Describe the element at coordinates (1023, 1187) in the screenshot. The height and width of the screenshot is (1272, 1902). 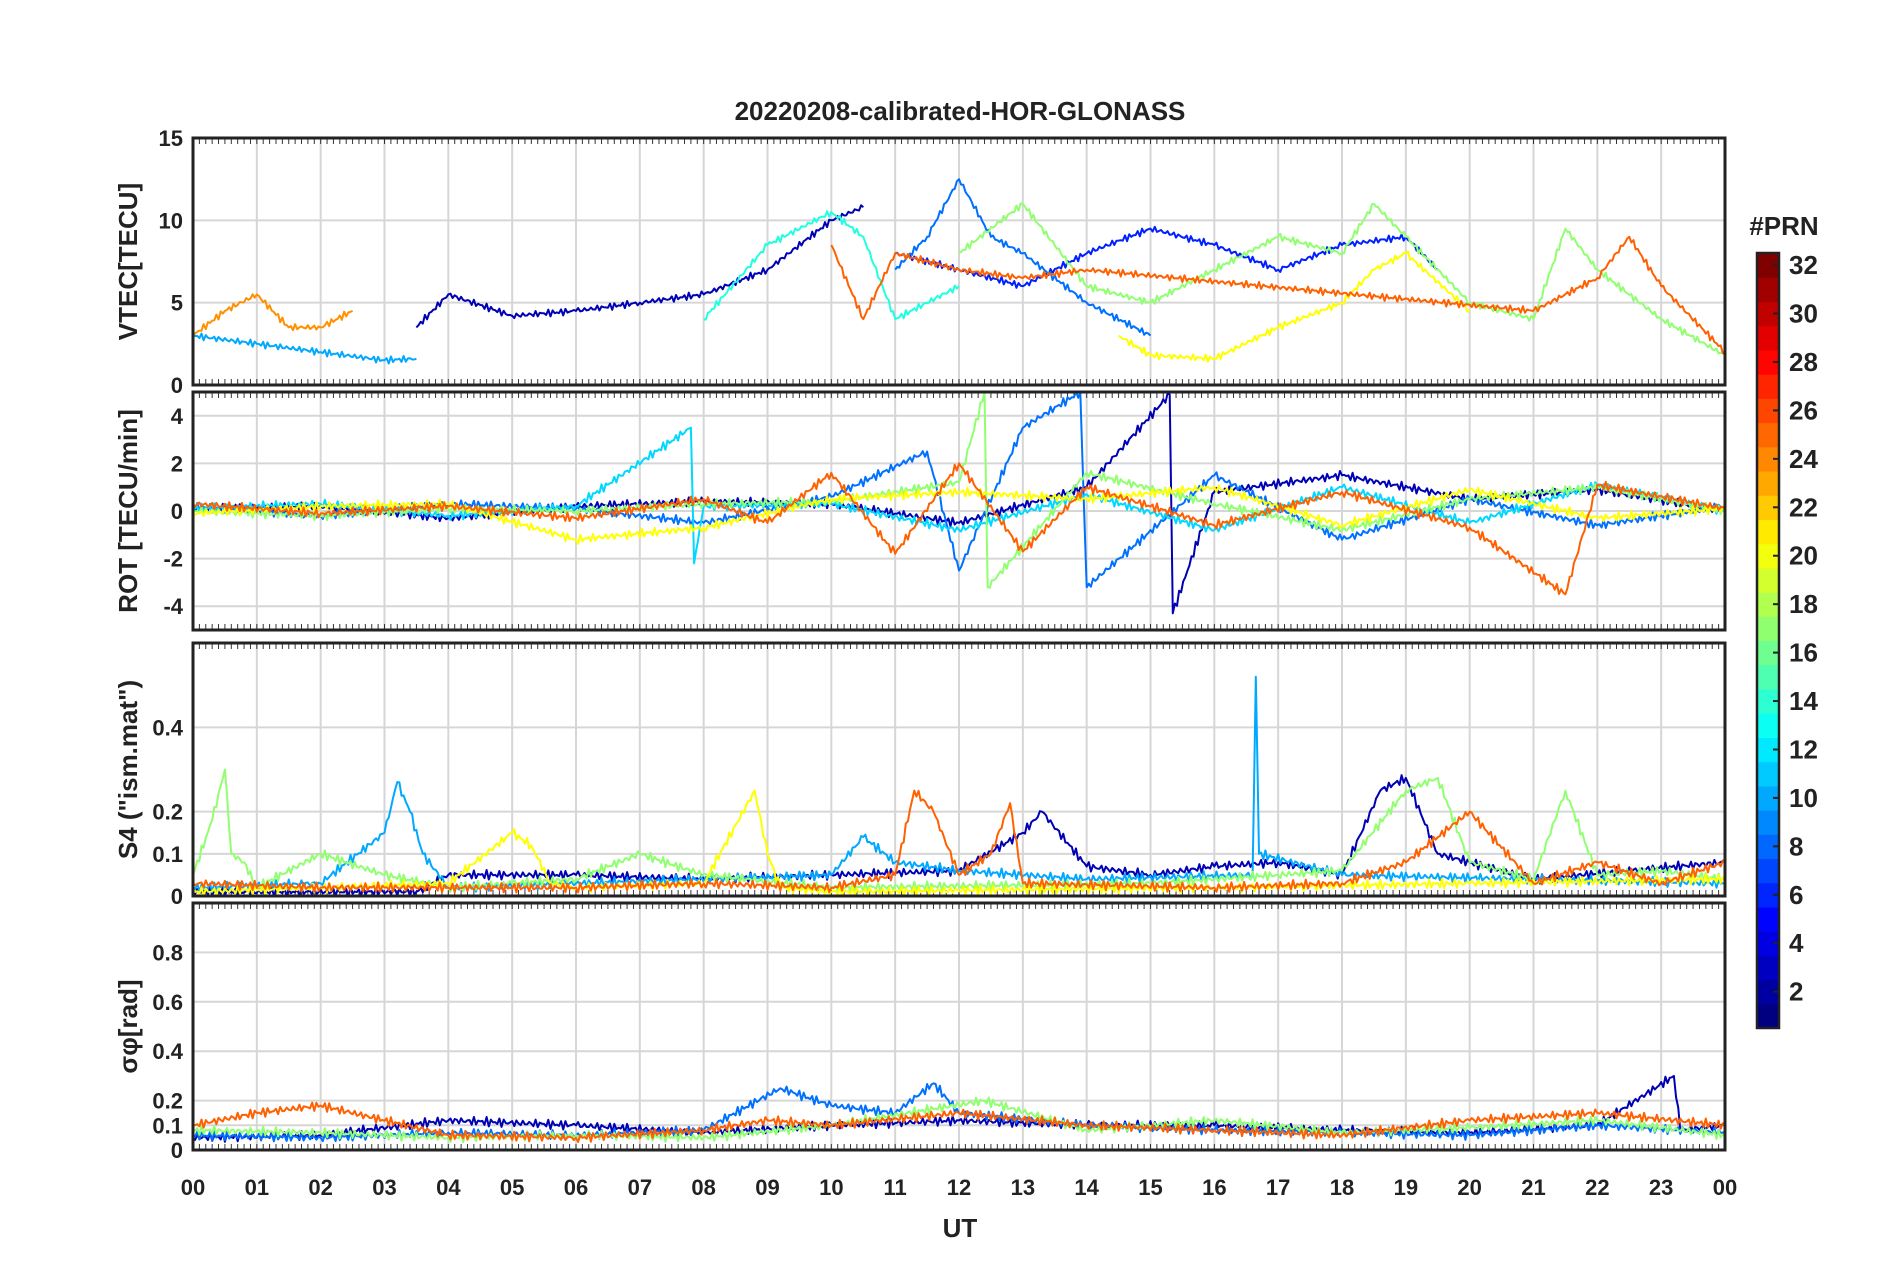
I see `x-tick-label: 13` at that location.